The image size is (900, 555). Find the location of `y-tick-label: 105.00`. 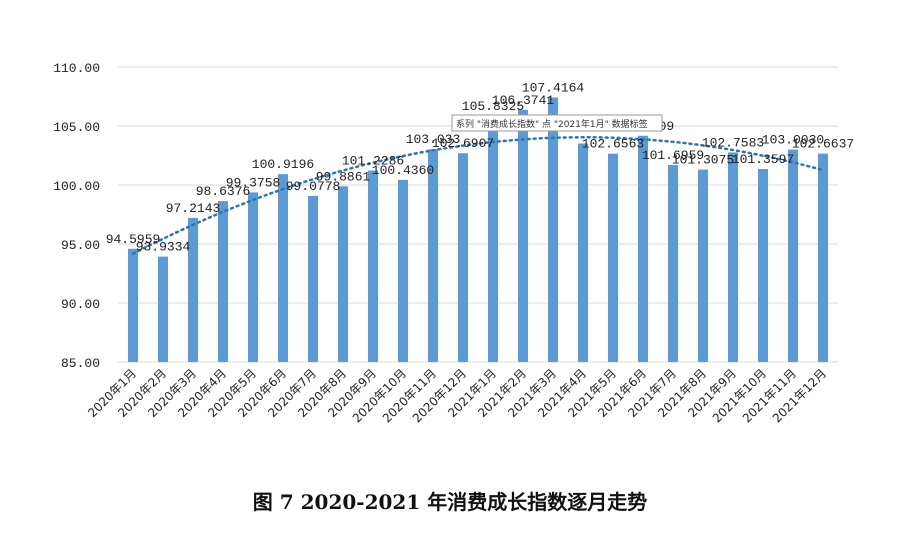

y-tick-label: 105.00 is located at coordinates (76, 127).